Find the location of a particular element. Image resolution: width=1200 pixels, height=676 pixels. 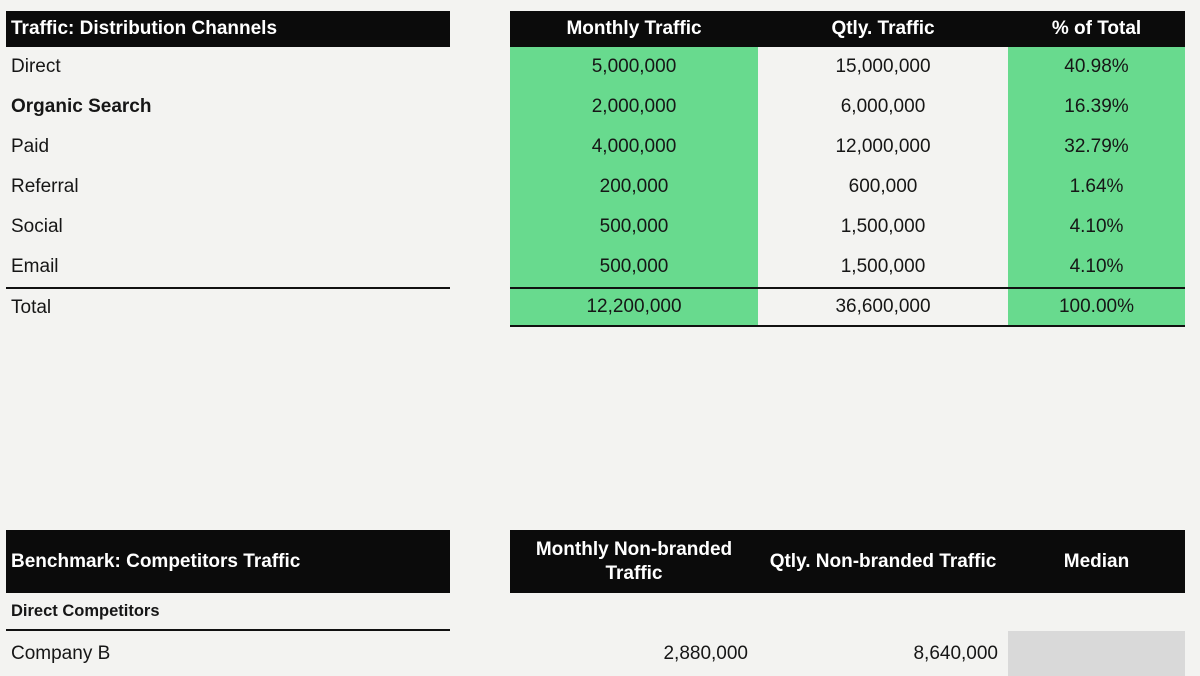

monthly-traffic-cell: 5,000,000 is located at coordinates (634, 67).